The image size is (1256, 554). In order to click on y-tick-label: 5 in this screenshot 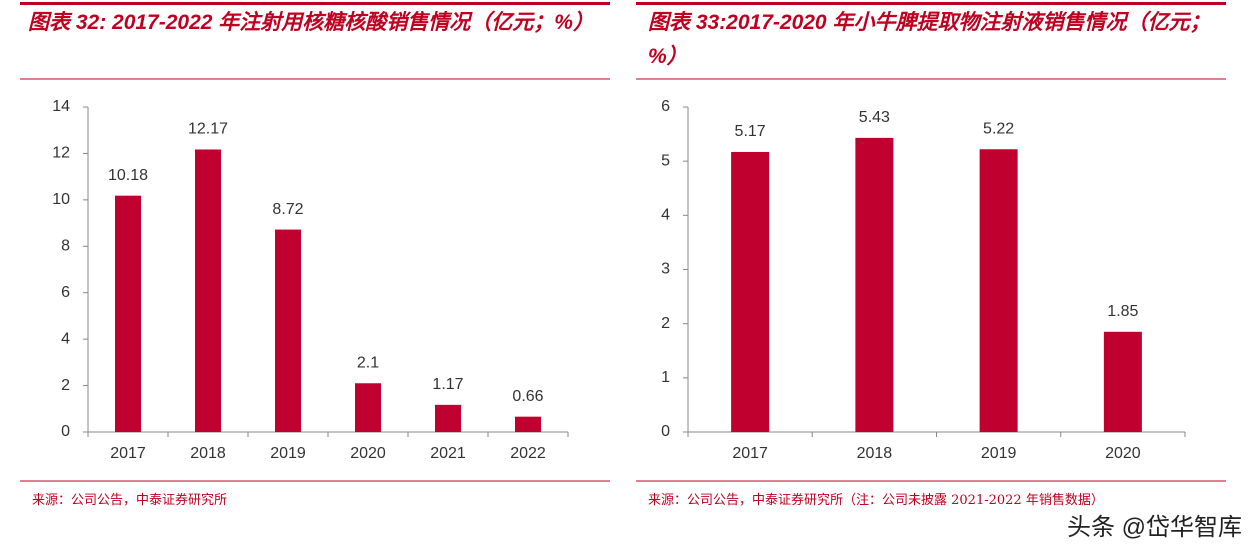, I will do `click(665, 160)`.